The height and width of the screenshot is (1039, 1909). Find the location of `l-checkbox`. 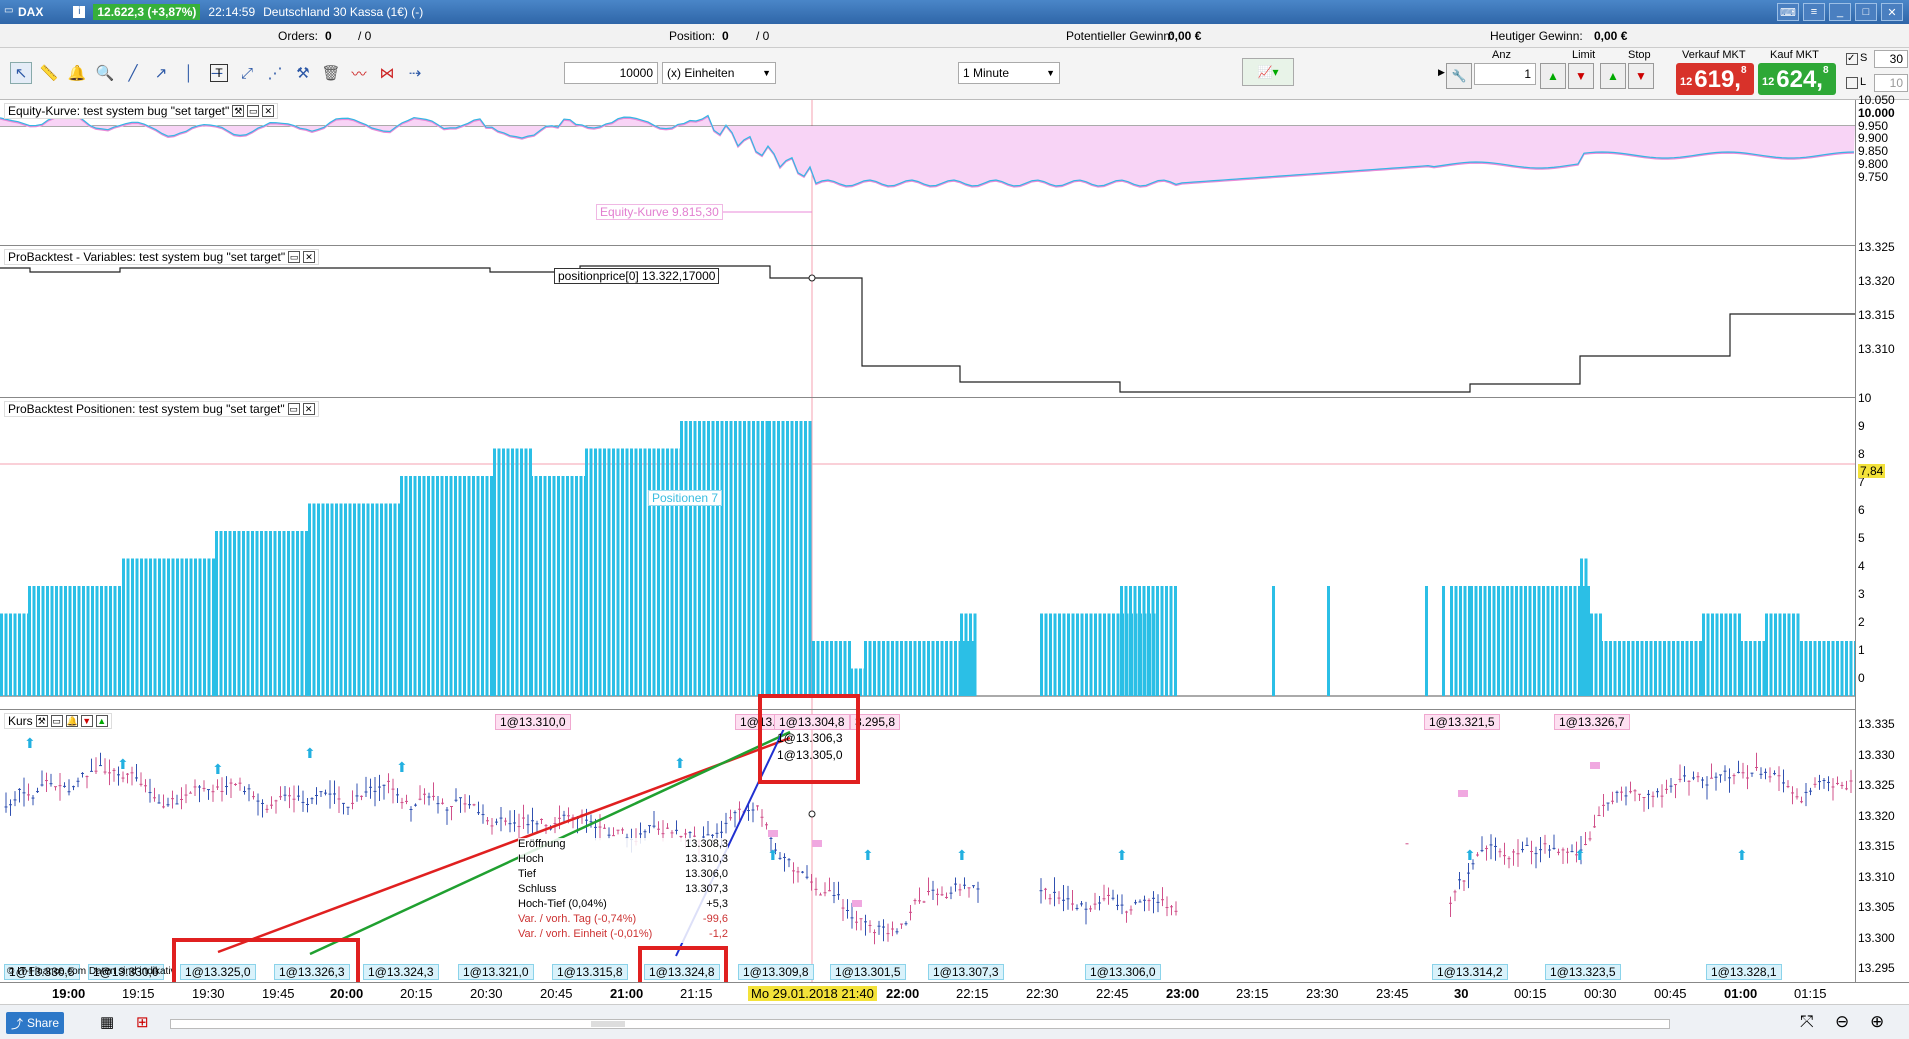

l-checkbox is located at coordinates (1852, 83).